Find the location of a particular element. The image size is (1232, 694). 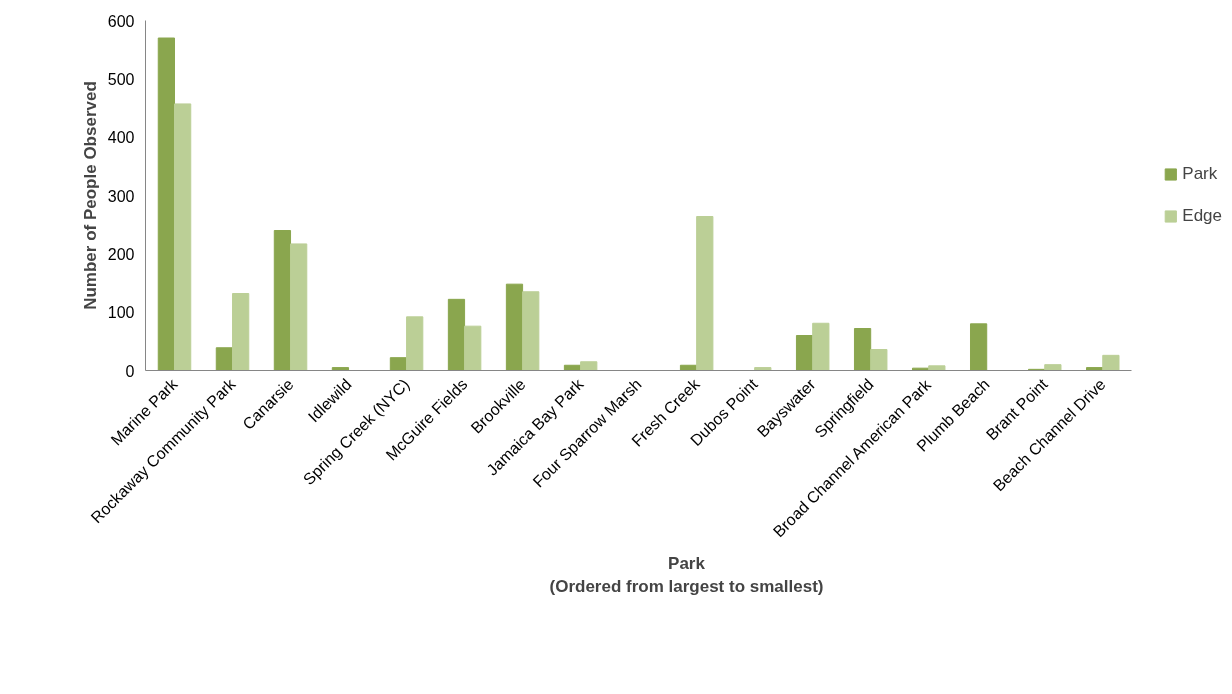

y-tick-label: 0 is located at coordinates (130, 371).